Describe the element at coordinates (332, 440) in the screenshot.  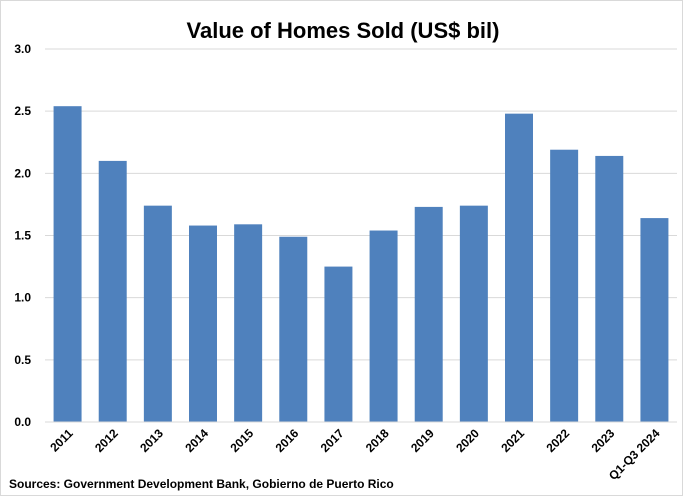
I see `x-tick-label: 2017` at that location.